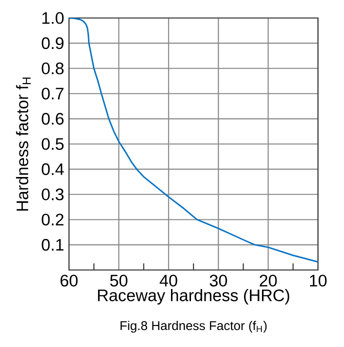 The image size is (344, 347). I want to click on y-tick-label: 0.1, so click(53, 244).